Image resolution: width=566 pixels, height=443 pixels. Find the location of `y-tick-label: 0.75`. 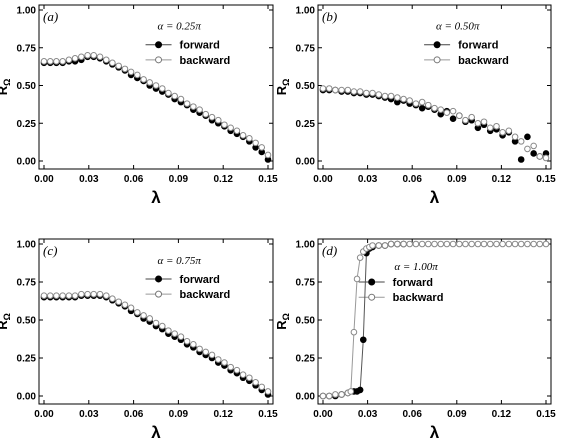

y-tick-label: 0.75 is located at coordinates (306, 283).